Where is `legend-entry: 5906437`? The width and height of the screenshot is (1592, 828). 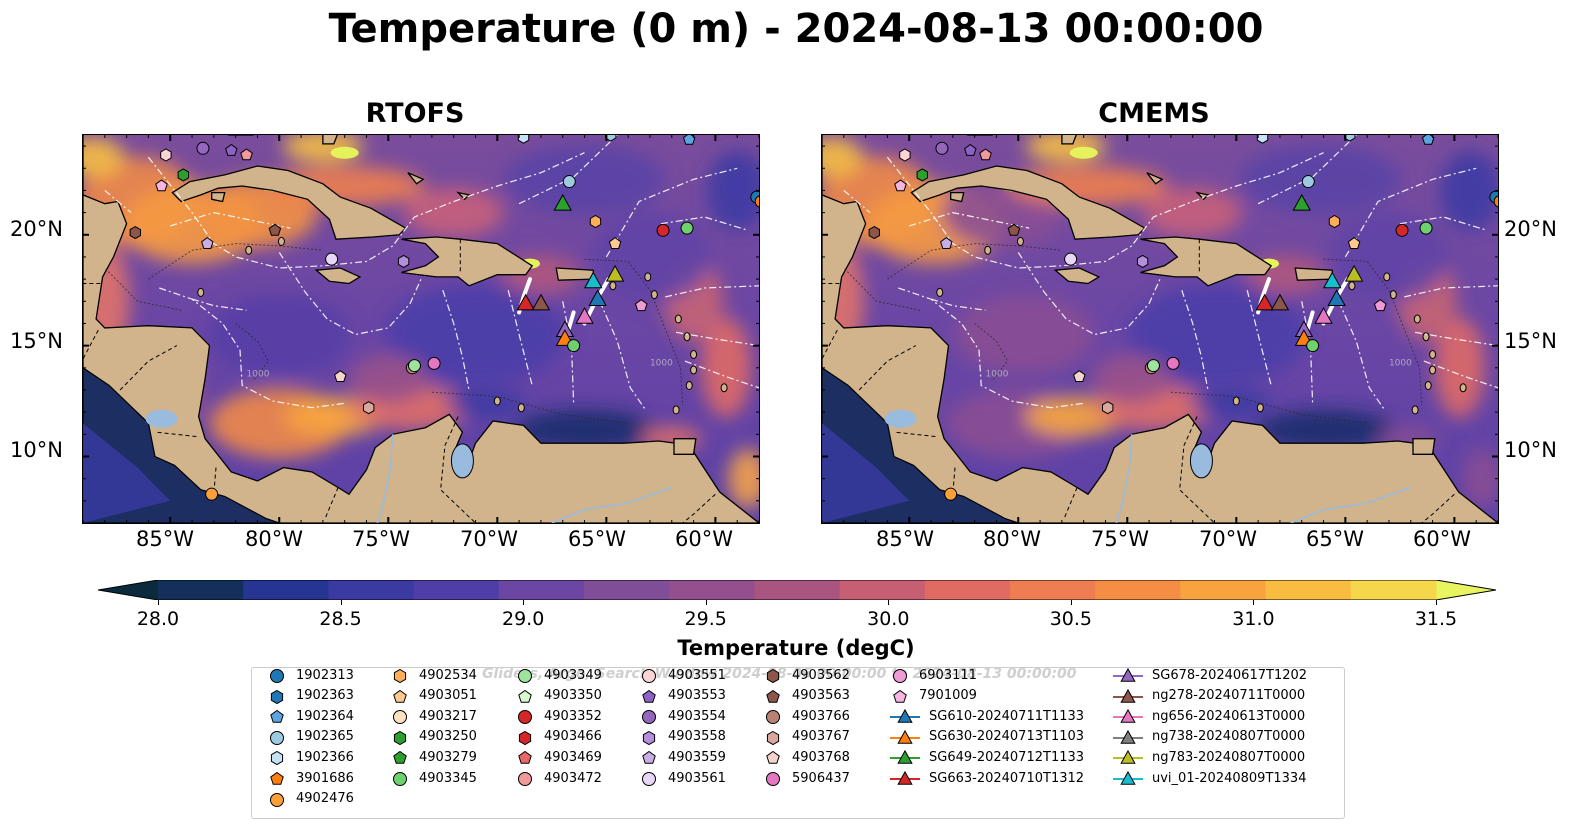 legend-entry: 5906437 is located at coordinates (806, 778).